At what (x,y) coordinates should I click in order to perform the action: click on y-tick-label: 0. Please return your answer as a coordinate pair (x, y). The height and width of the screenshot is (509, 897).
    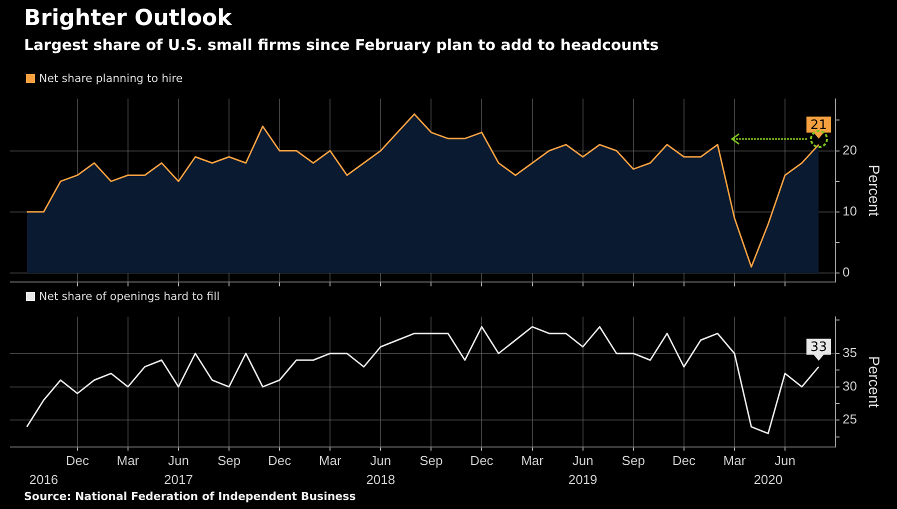
    Looking at the image, I should click on (846, 272).